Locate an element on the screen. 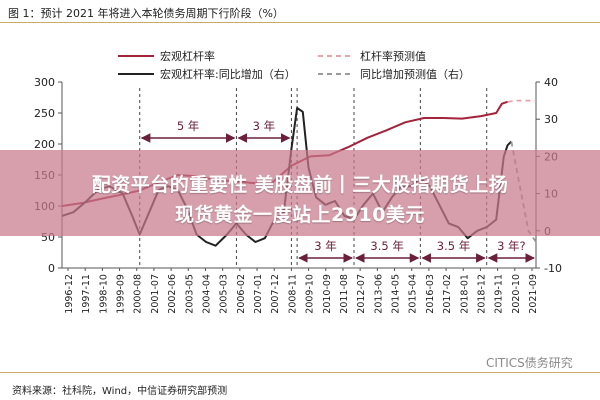  x-tick-label: 2011-08 is located at coordinates (344, 294).